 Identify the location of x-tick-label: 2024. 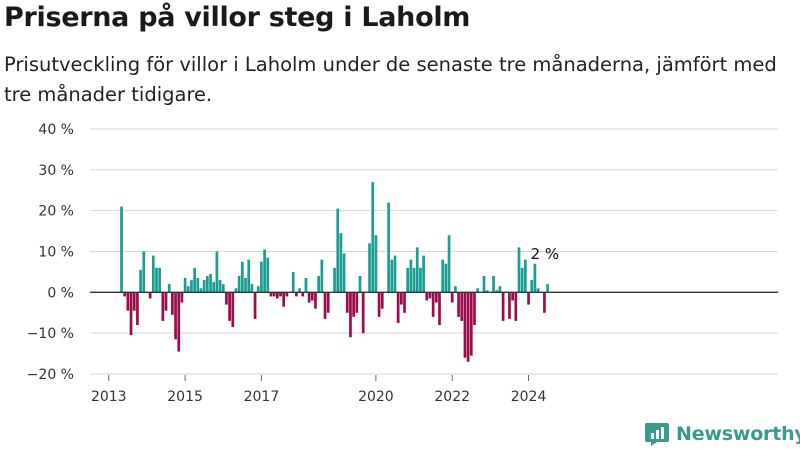
(529, 397).